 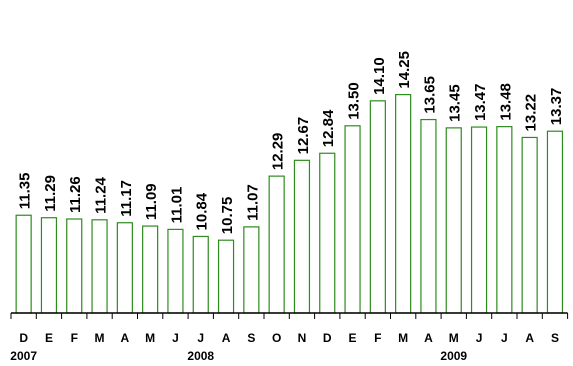 What do you see at coordinates (354, 101) in the screenshot?
I see `value-label: 13.50` at bounding box center [354, 101].